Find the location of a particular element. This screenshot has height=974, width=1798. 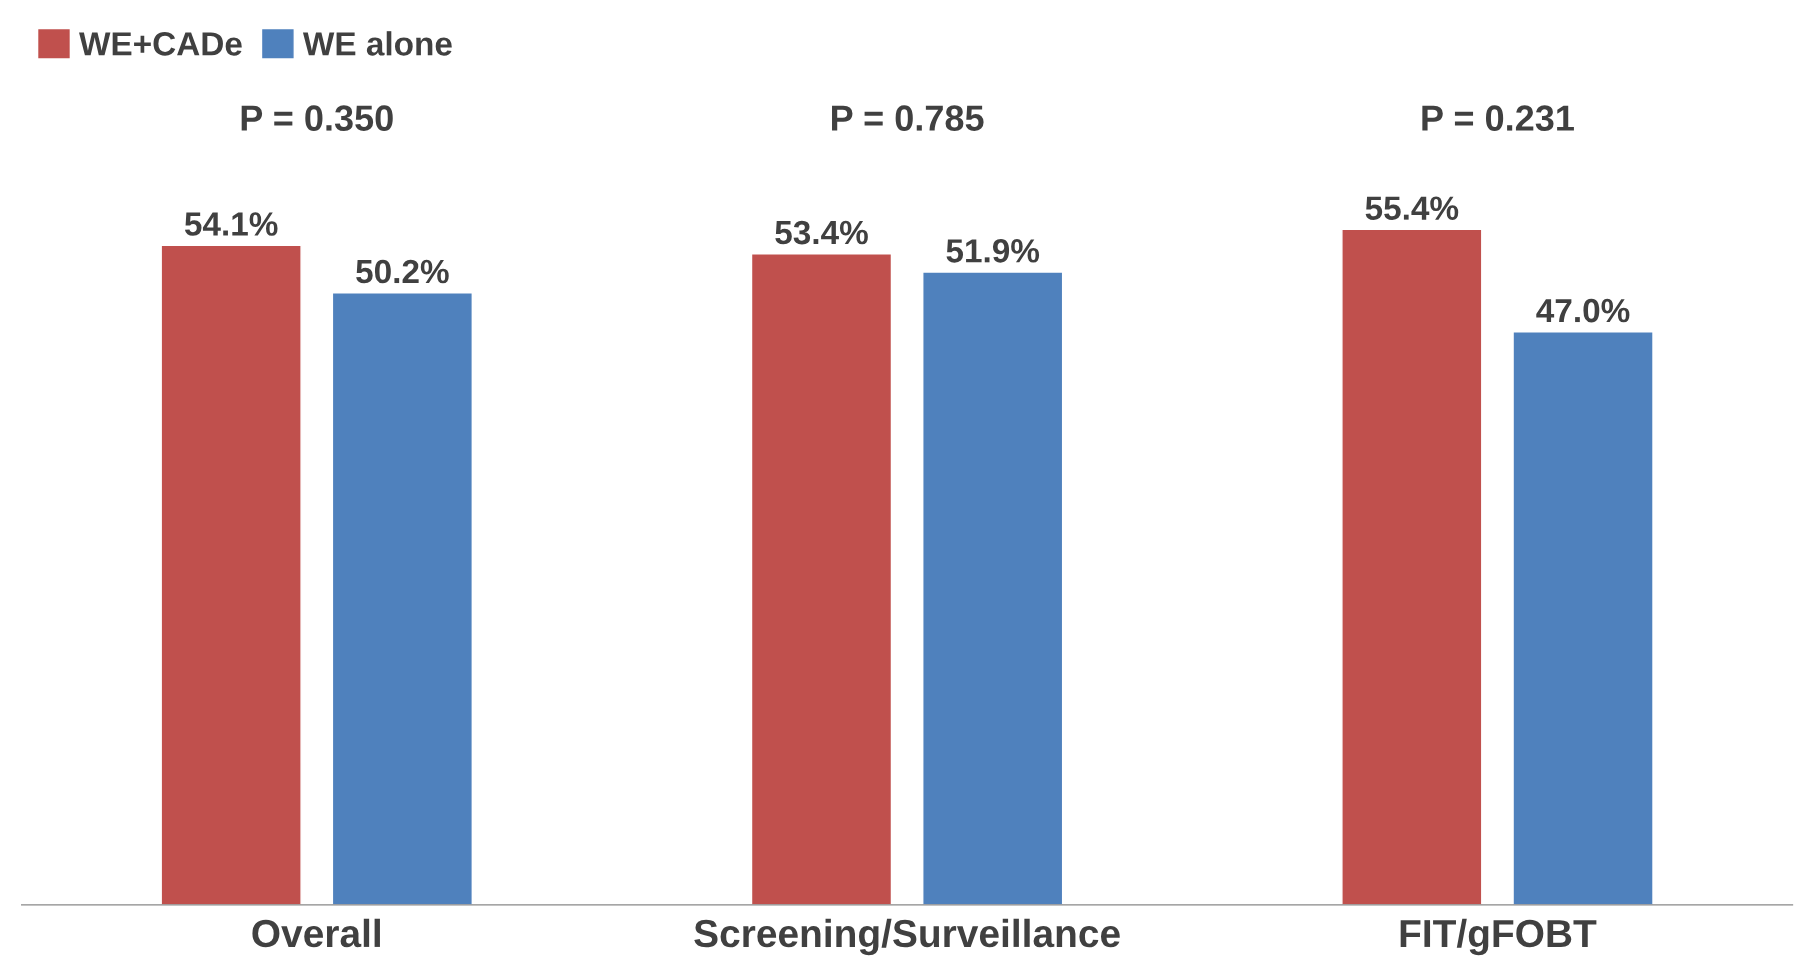

data-label: 51.9% is located at coordinates (993, 251).